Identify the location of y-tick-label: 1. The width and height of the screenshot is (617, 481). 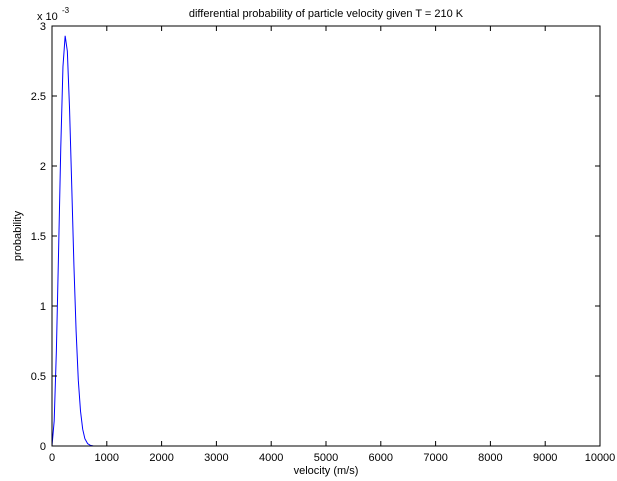
(43, 307).